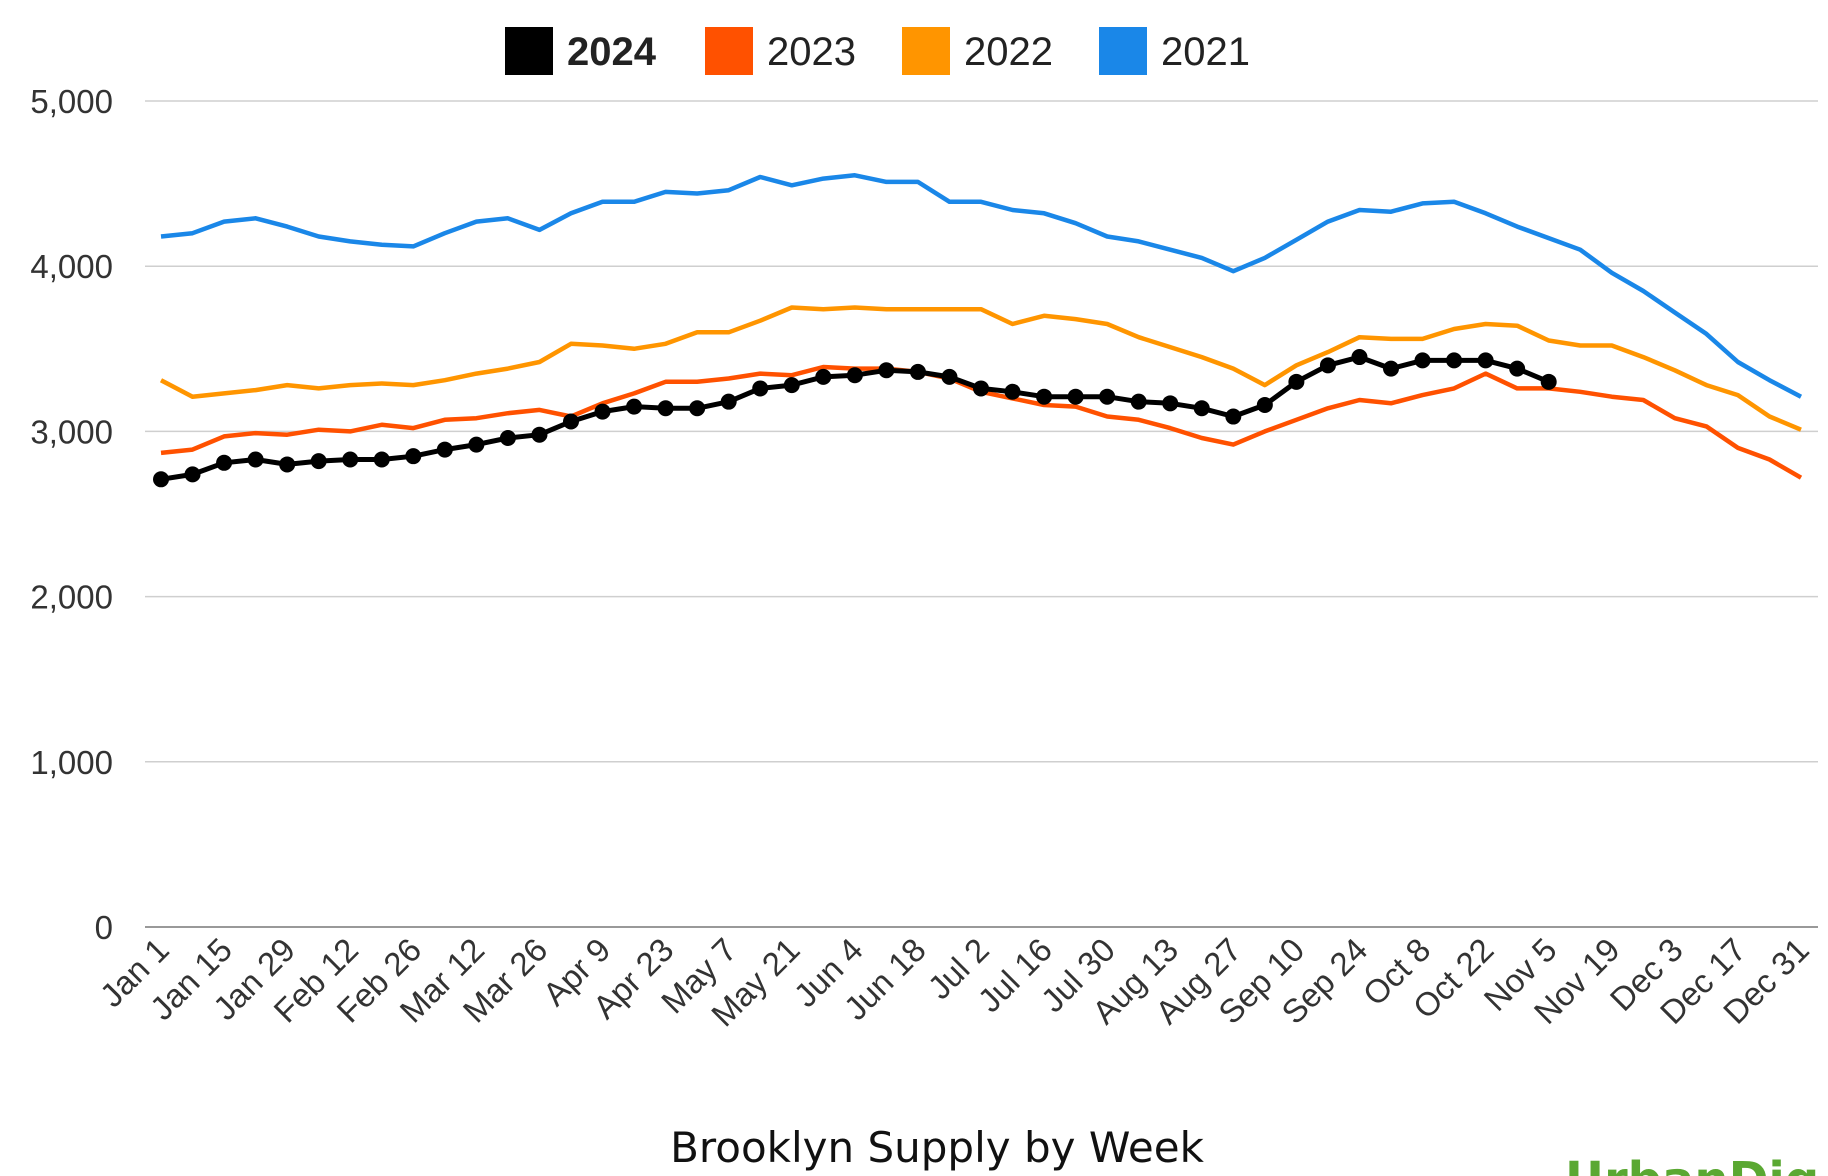  Describe the element at coordinates (71, 431) in the screenshot. I see `y-tick-label: 3,000` at that location.